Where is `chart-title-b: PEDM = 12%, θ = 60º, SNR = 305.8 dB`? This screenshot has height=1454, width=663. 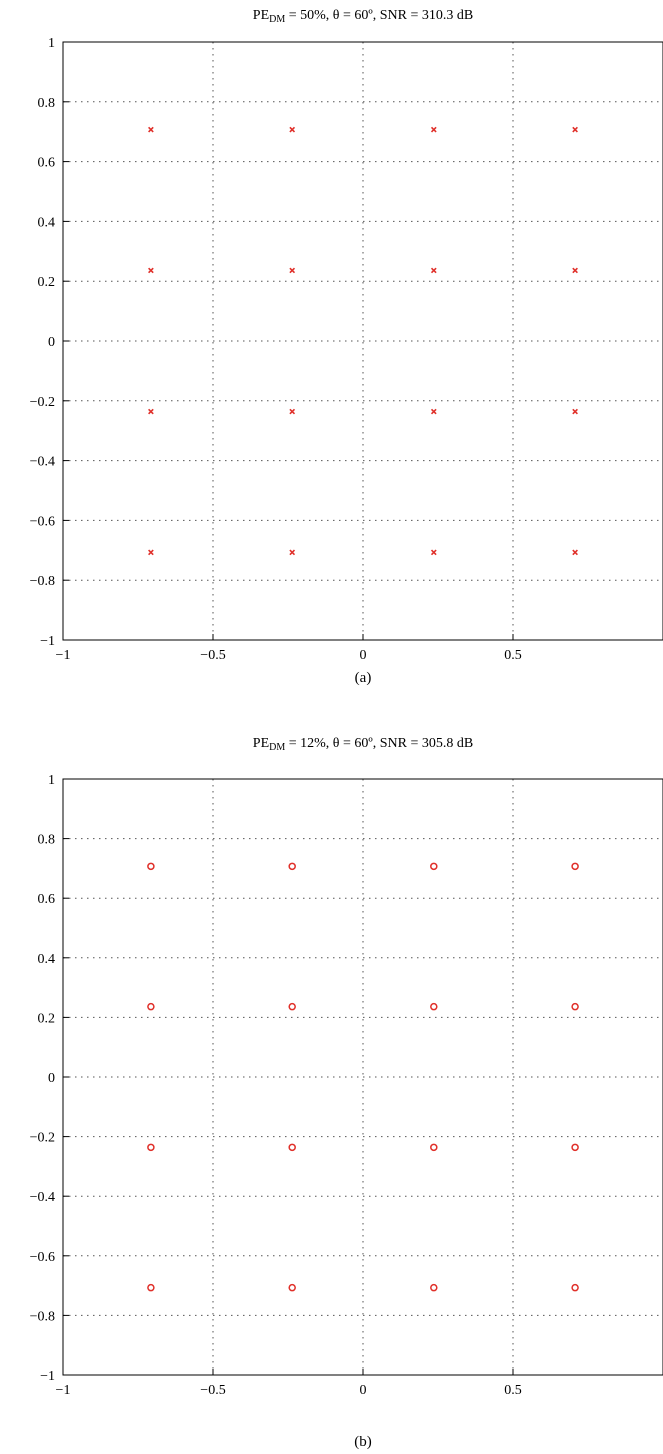 chart-title-b: PEDM = 12%, θ = 60º, SNR = 305.8 dB is located at coordinates (363, 744).